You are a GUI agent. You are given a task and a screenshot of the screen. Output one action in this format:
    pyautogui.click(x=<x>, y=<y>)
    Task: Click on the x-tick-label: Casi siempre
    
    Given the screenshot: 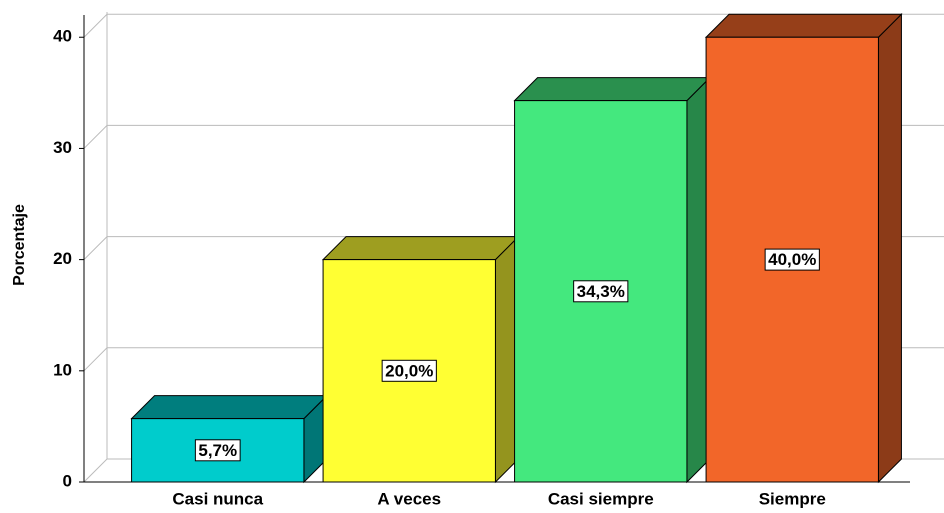 What is the action you would take?
    pyautogui.click(x=601, y=498)
    